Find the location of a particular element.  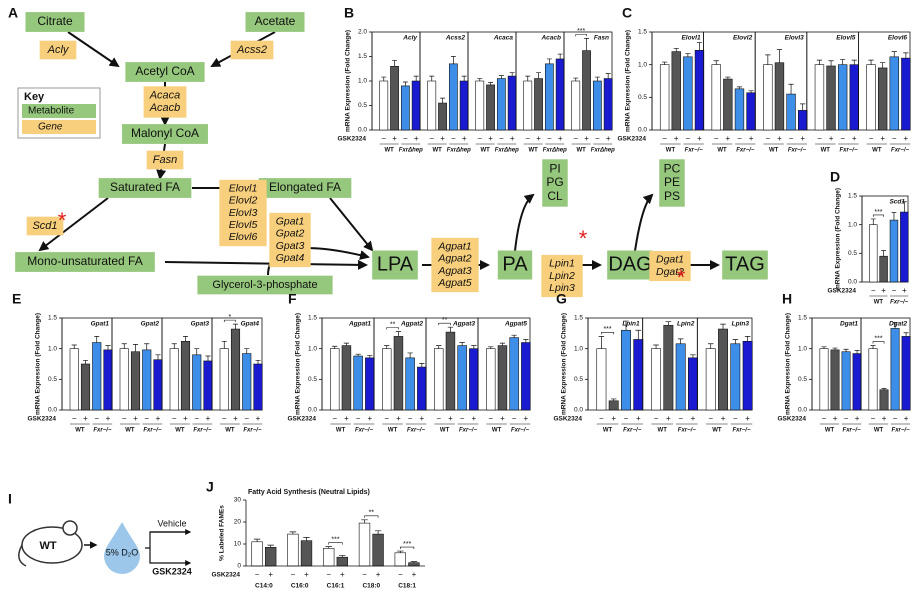

gene-label: Elovl2 is located at coordinates (243, 201).